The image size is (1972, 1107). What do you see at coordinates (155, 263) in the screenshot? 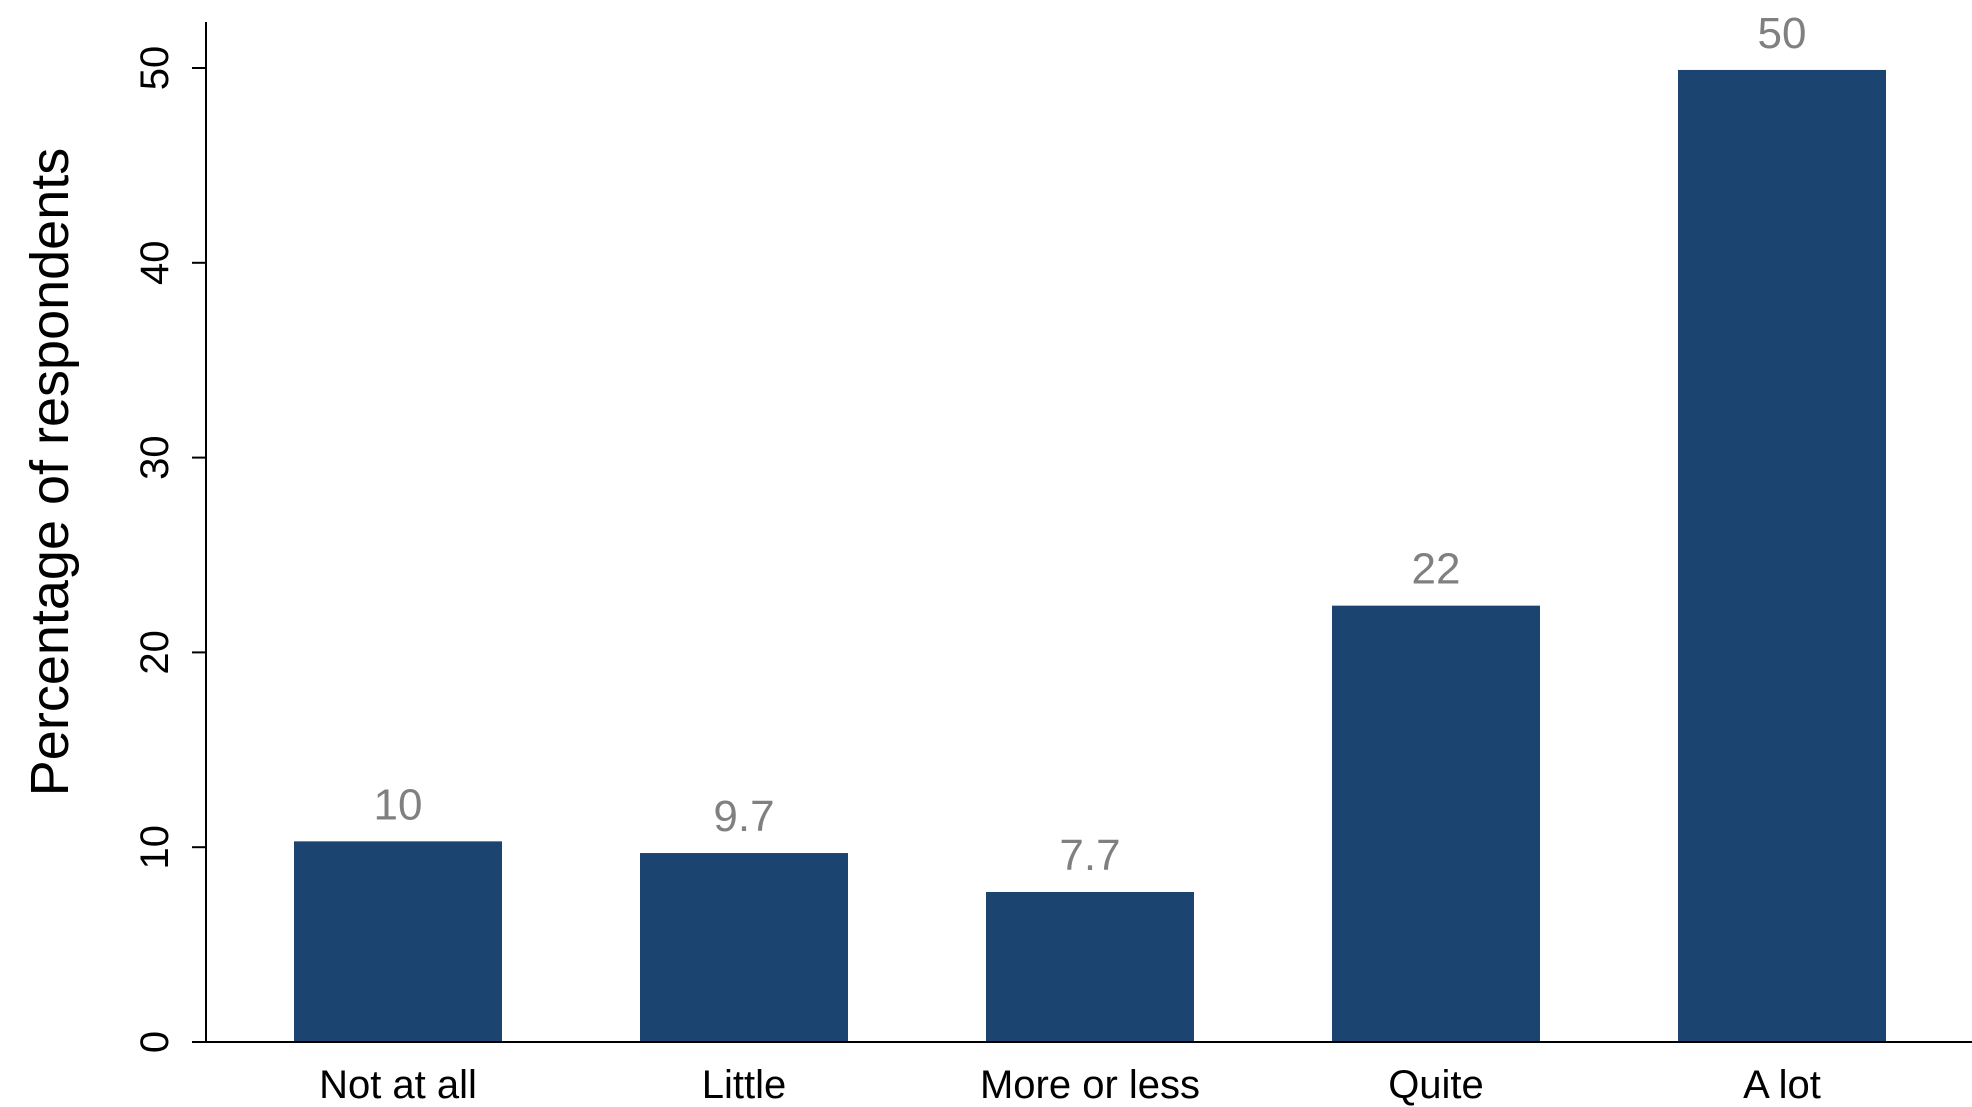
I see `y-tick-label: 40` at bounding box center [155, 263].